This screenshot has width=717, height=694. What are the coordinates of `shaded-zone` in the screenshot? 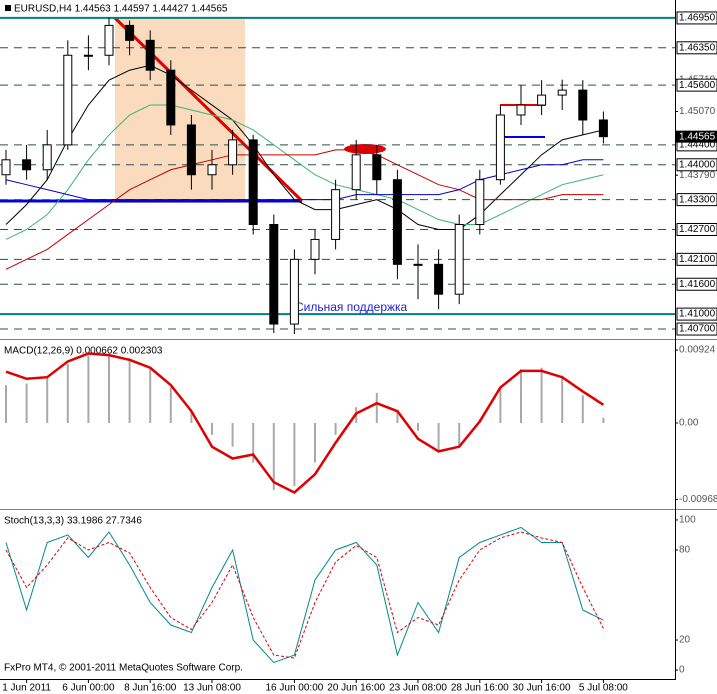 It's located at (180, 110).